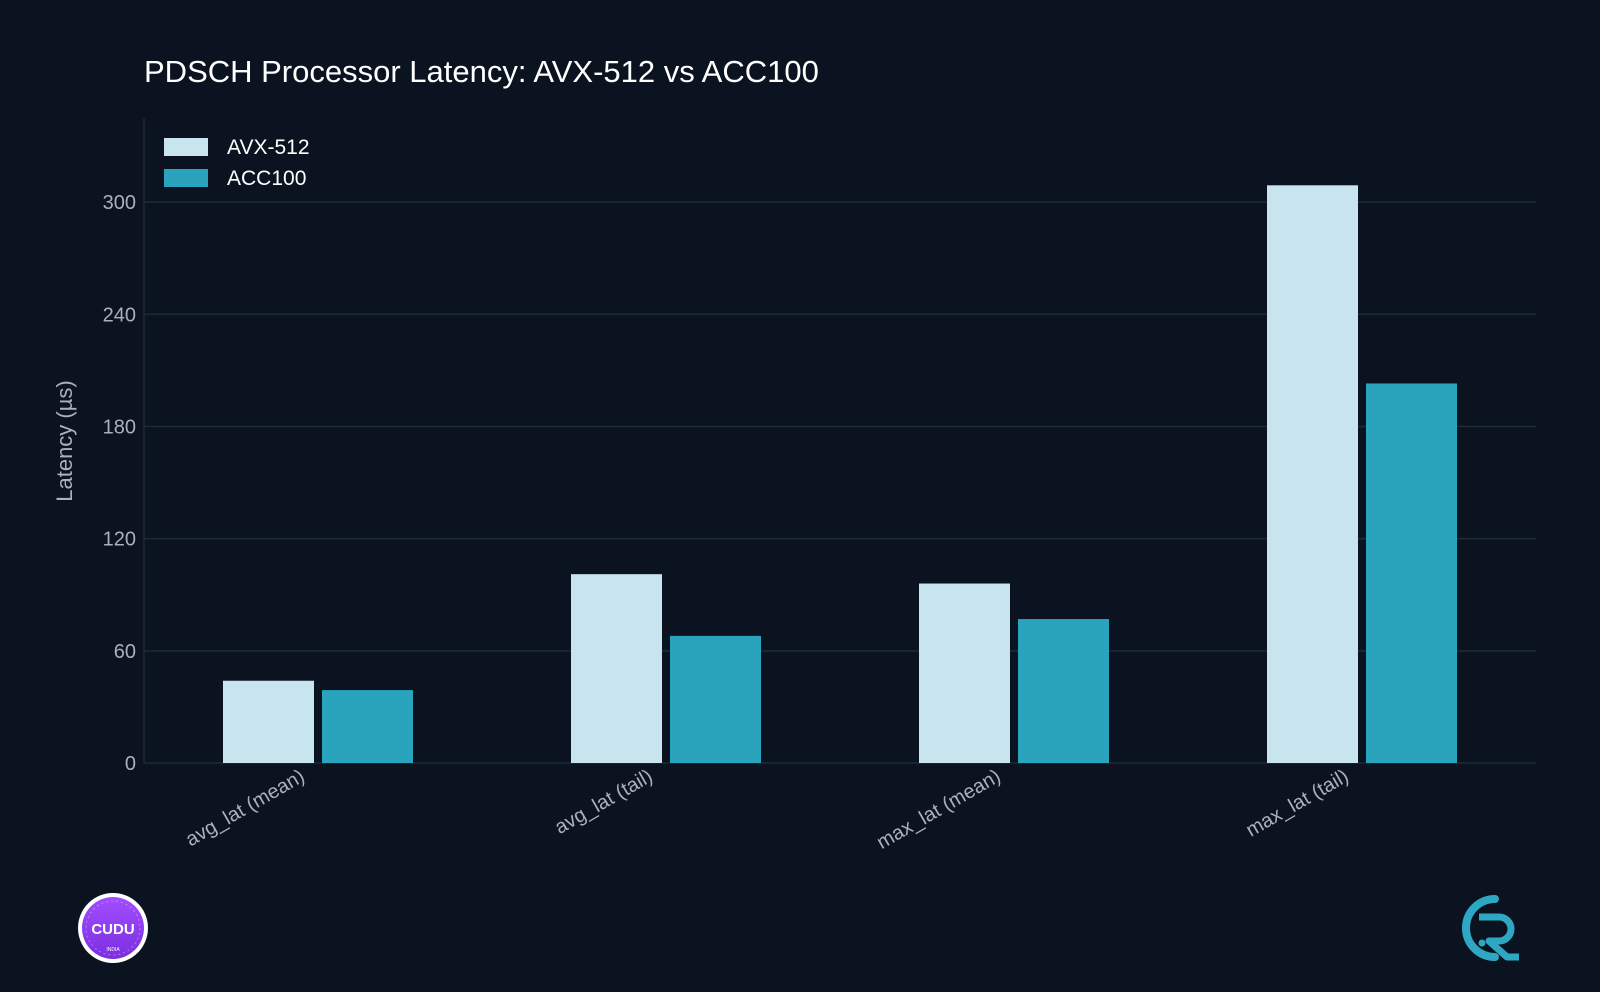  I want to click on y-tick-label: 180, so click(119, 427).